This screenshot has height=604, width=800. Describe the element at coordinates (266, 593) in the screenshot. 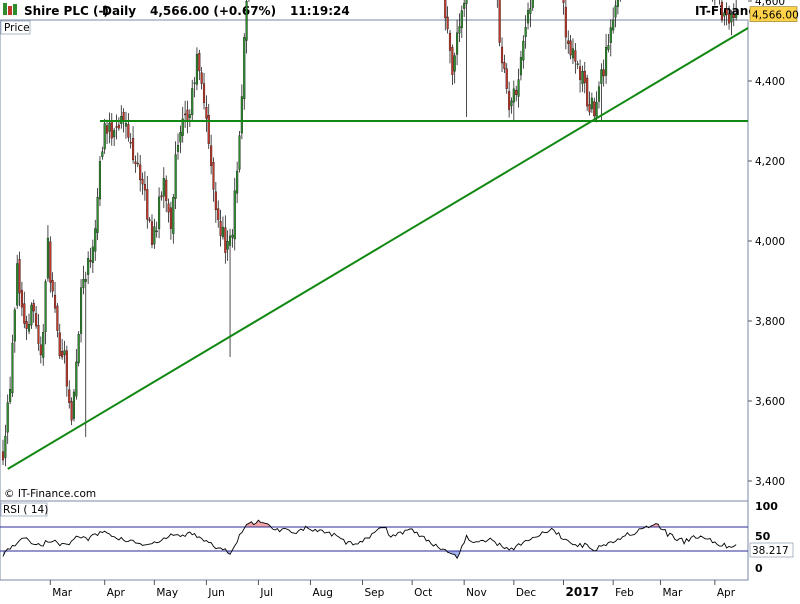

I see `time-tick-label: Jul` at that location.